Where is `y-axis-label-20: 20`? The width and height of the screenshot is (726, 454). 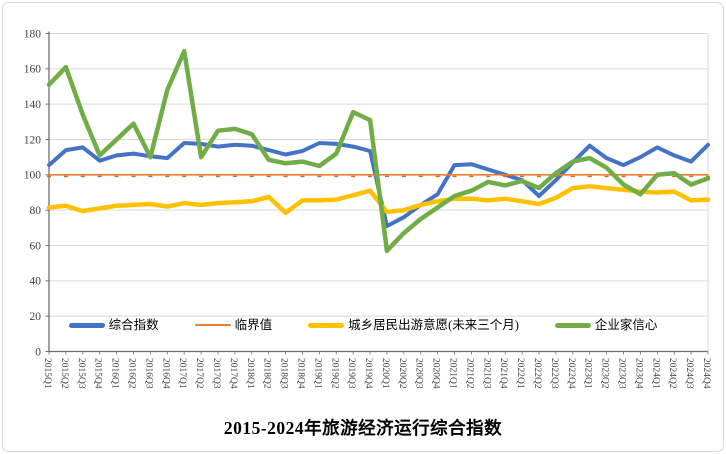 y-axis-label-20: 20 is located at coordinates (36, 317).